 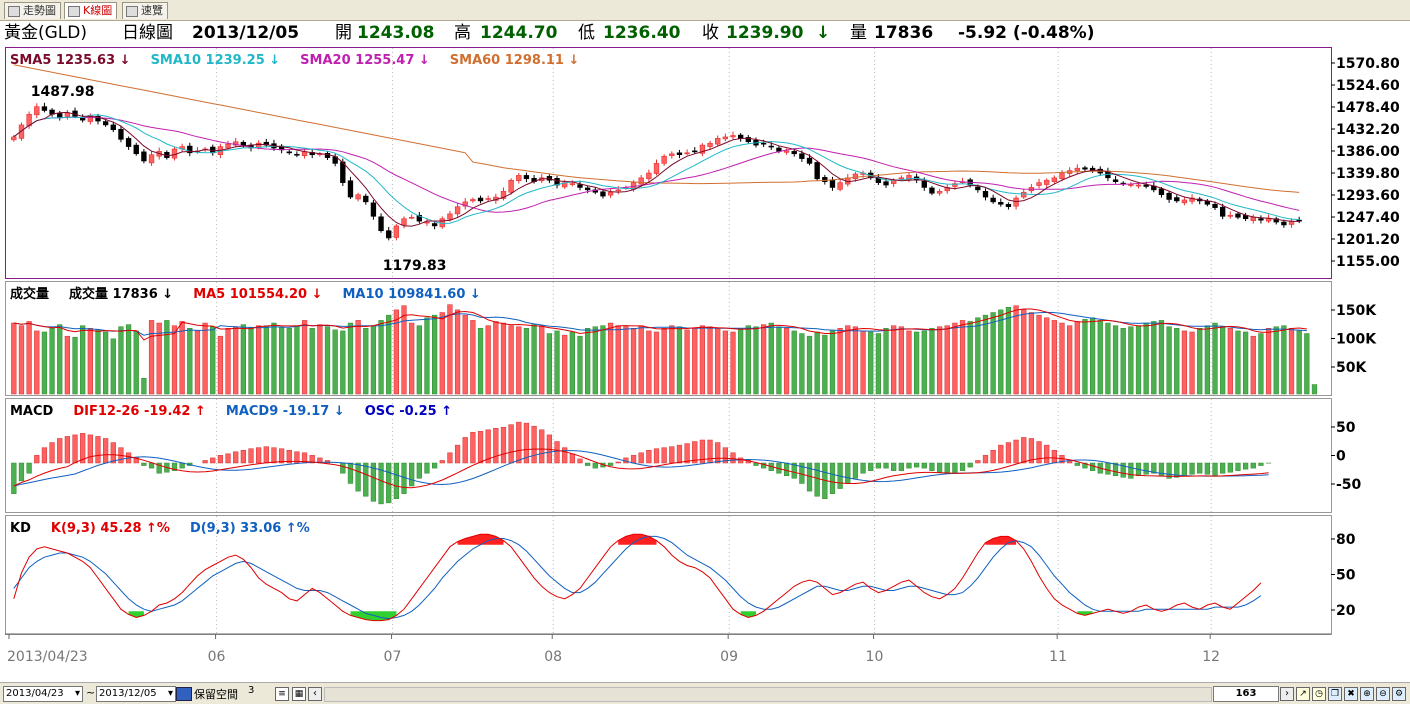 I want to click on keep-space-label: 保留空間, so click(x=216, y=694).